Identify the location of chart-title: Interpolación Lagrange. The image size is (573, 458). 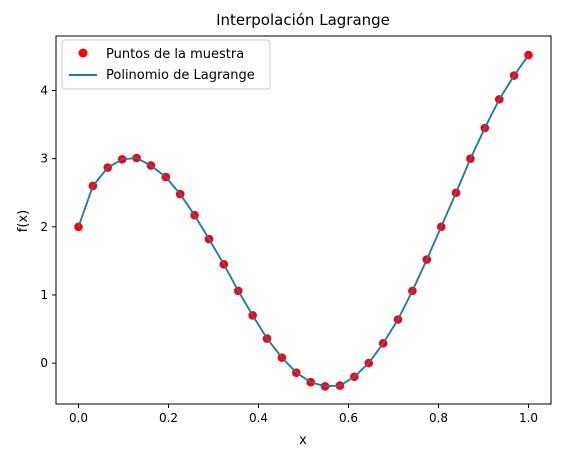
(303, 20).